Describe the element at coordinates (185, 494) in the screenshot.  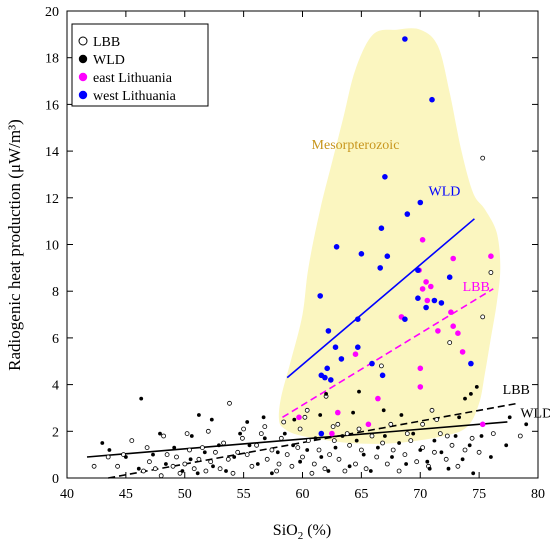
I see `x-tick-label: 50` at that location.